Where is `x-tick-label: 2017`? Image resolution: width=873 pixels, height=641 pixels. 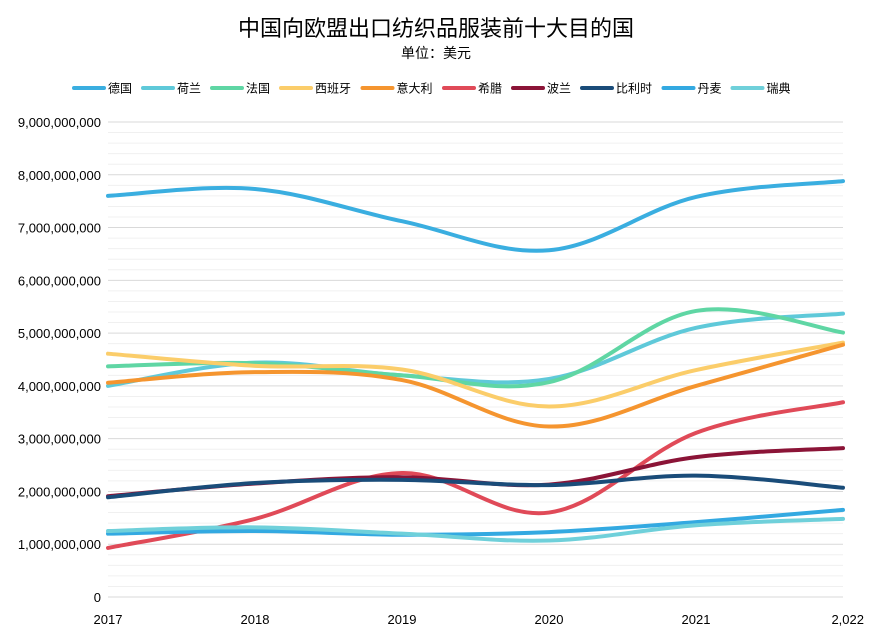 x-tick-label: 2017 is located at coordinates (108, 619).